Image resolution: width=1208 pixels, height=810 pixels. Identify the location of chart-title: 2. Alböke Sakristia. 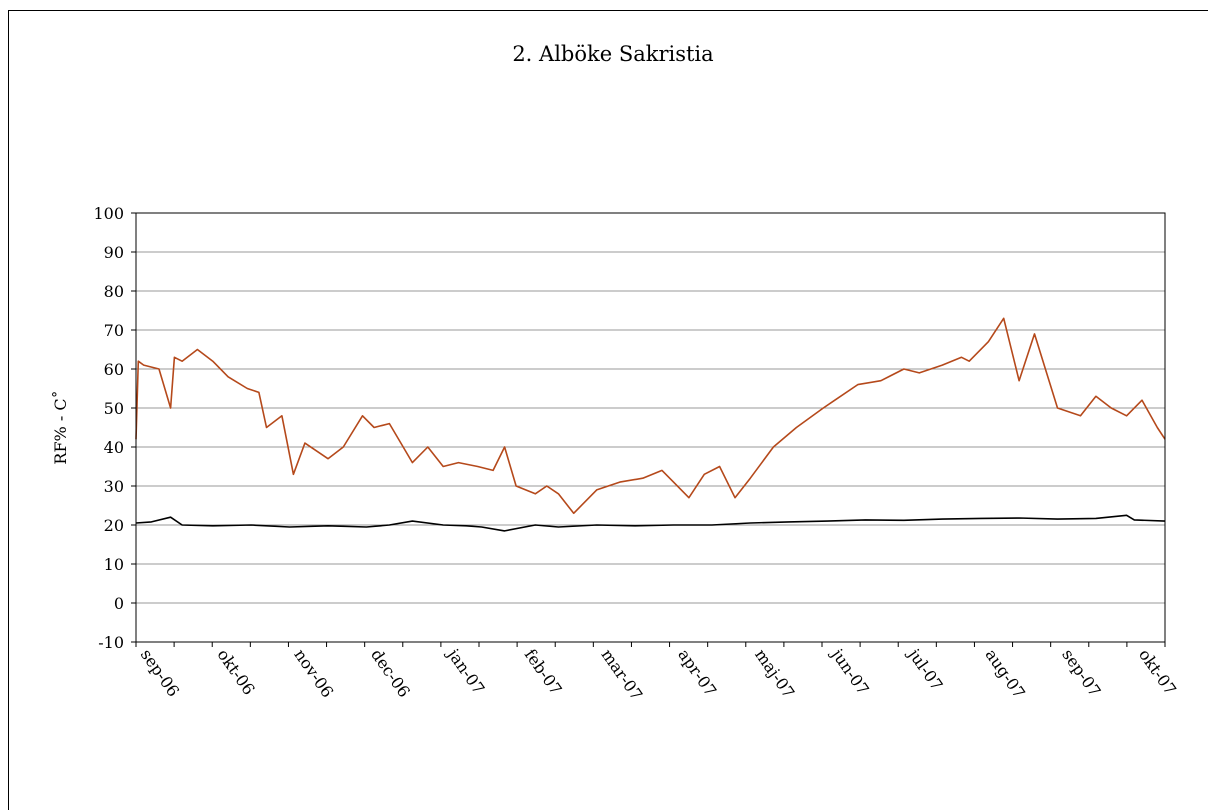
(613, 54).